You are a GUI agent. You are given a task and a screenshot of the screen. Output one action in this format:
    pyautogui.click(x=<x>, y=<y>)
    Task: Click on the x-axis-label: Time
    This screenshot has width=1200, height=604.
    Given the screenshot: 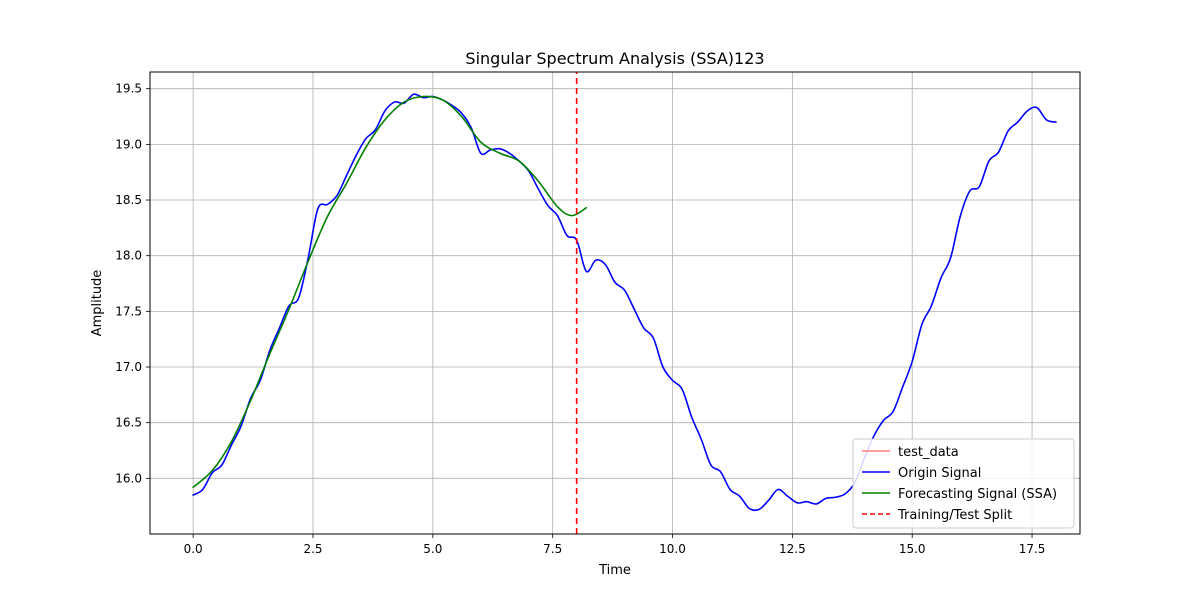 What is the action you would take?
    pyautogui.click(x=614, y=570)
    